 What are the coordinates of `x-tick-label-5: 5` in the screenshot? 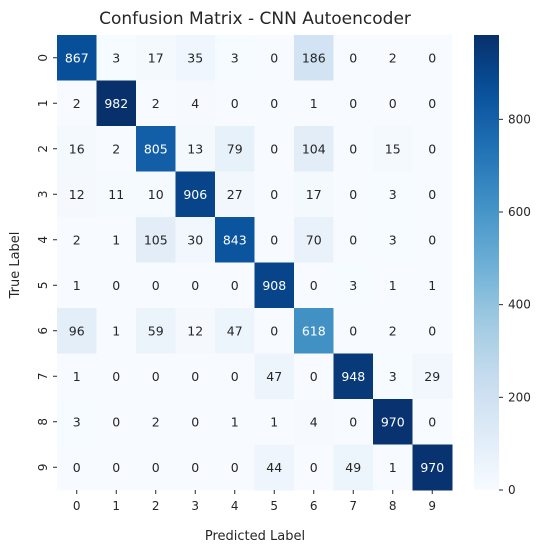 It's located at (274, 506).